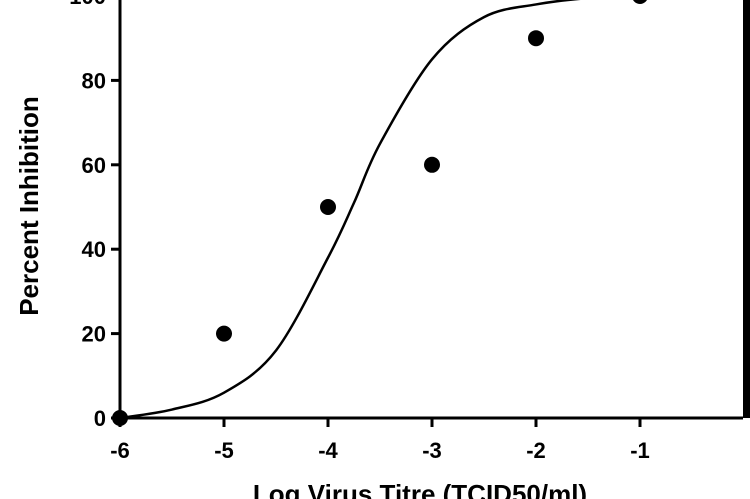 Image resolution: width=750 pixels, height=499 pixels. Describe the element at coordinates (640, 450) in the screenshot. I see `x-tick-label: -1` at that location.